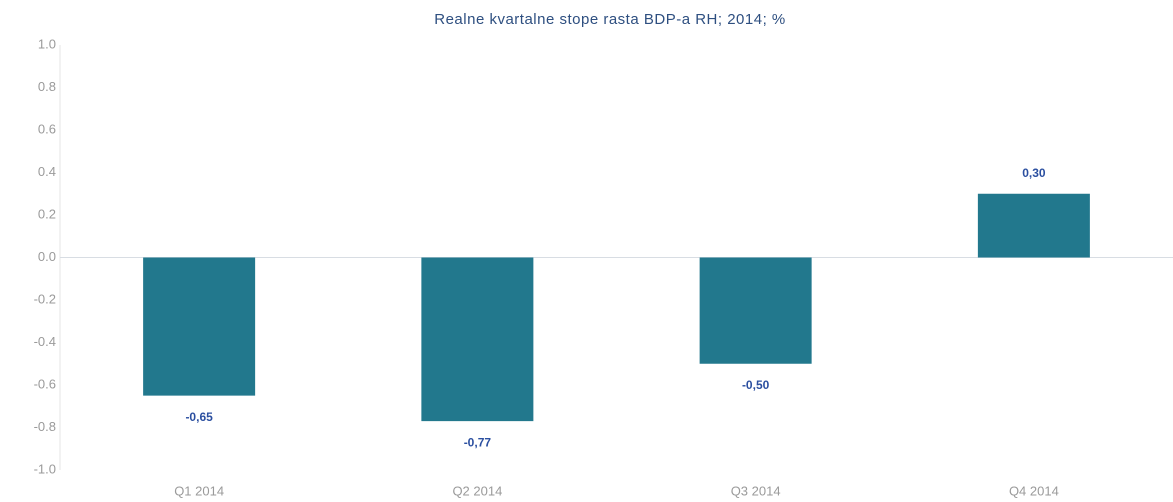 This screenshot has height=502, width=1173. I want to click on y-tick-label: 0.6, so click(47, 128).